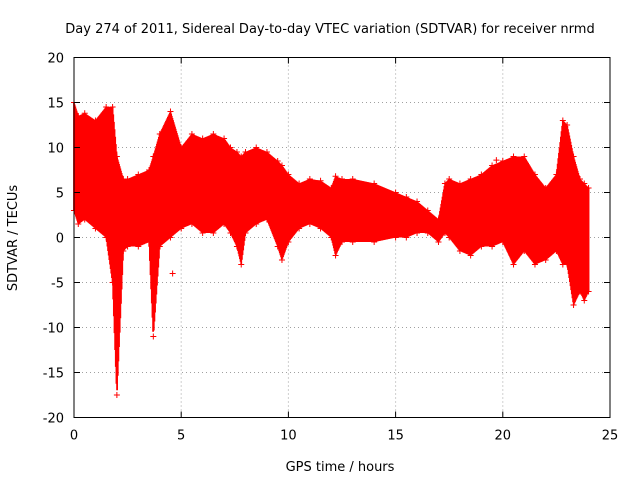 This screenshot has width=640, height=480. I want to click on y-tick-label: 10, so click(55, 149).